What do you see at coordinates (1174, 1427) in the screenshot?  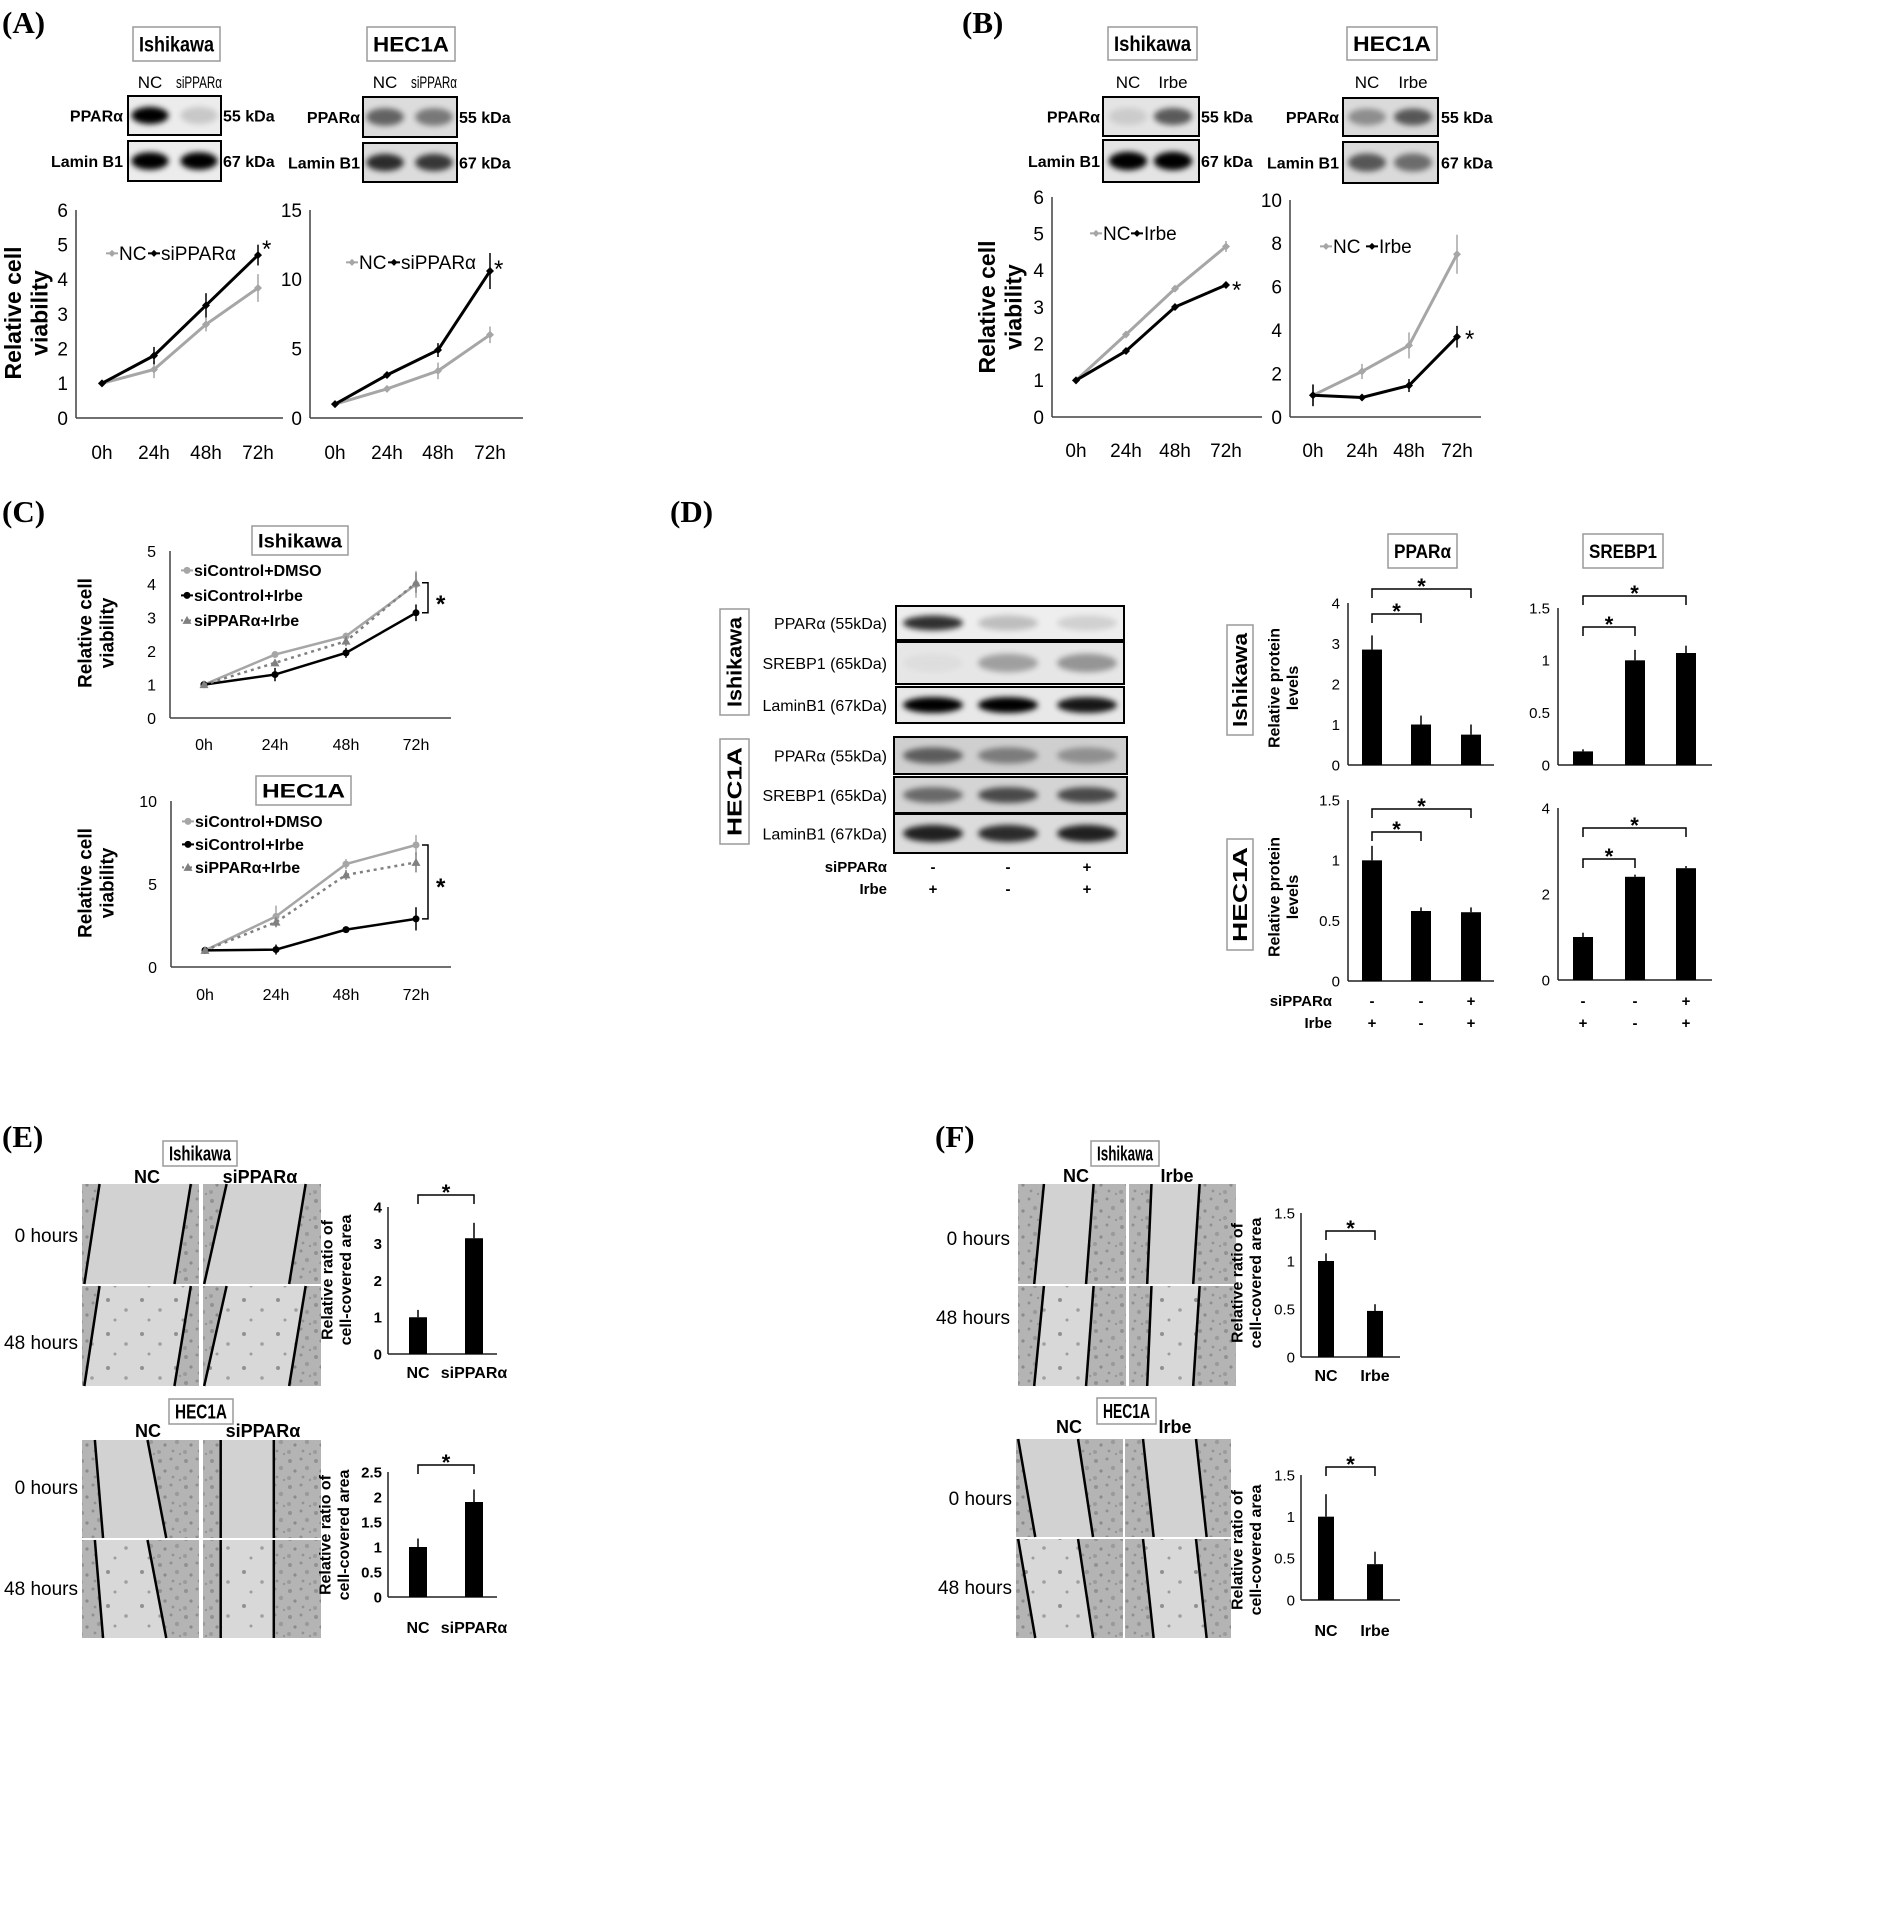 I see `condition-label: Irbe` at bounding box center [1174, 1427].